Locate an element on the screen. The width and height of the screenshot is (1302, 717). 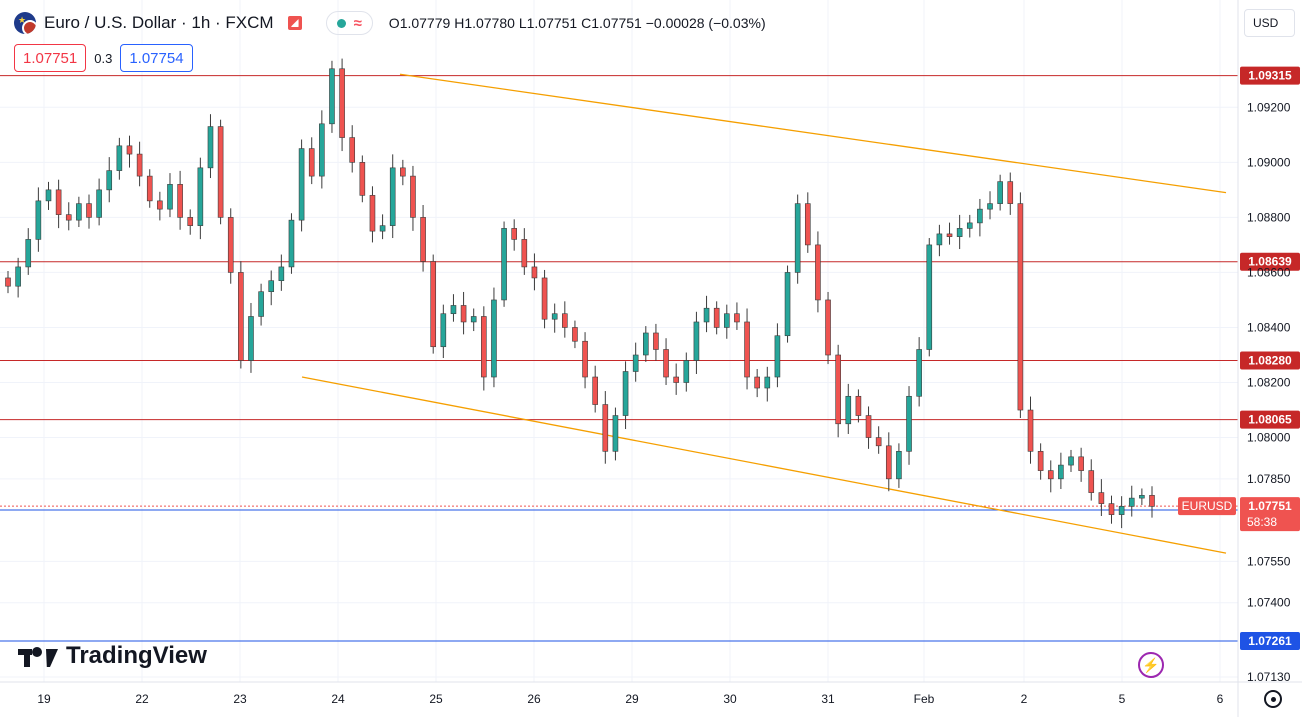
y-tick-label: 1.08200 is located at coordinates (1269, 383).